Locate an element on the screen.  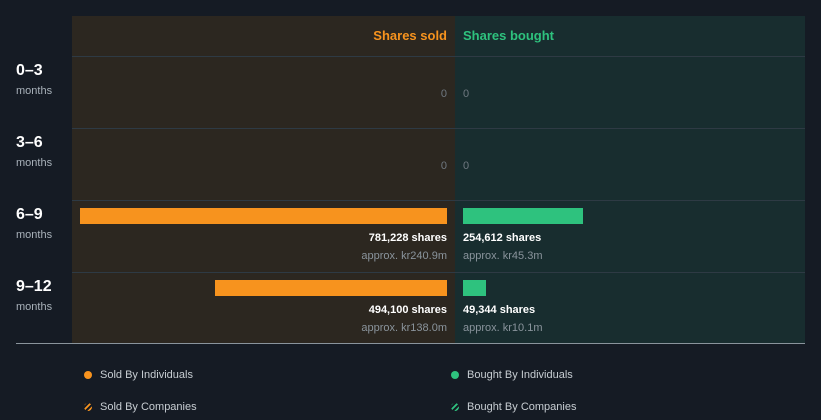
period-range: 0–3 is located at coordinates (29, 70).